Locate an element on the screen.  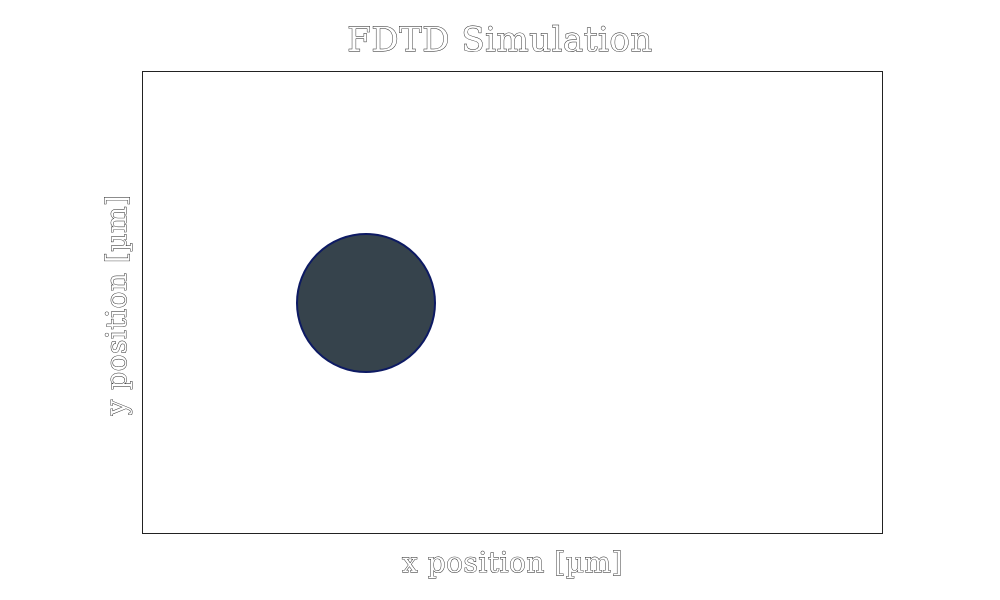
scatterer-circle is located at coordinates (366, 303).